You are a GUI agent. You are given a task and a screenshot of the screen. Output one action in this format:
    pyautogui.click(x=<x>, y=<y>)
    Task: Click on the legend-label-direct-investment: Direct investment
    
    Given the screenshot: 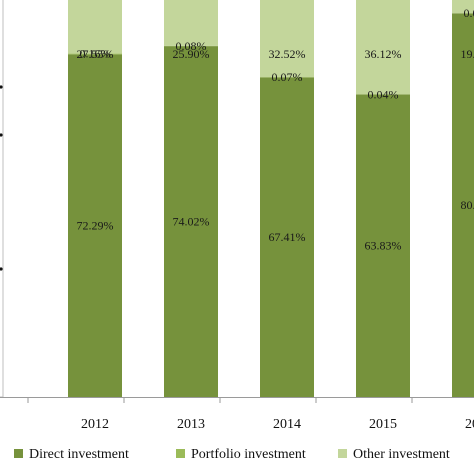 What is the action you would take?
    pyautogui.click(x=79, y=454)
    